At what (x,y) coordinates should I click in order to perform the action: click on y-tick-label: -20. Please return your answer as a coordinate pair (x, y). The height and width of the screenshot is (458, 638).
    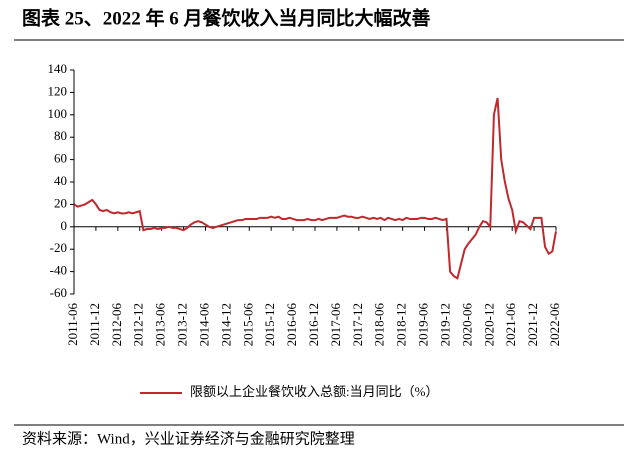
    Looking at the image, I should click on (58, 247).